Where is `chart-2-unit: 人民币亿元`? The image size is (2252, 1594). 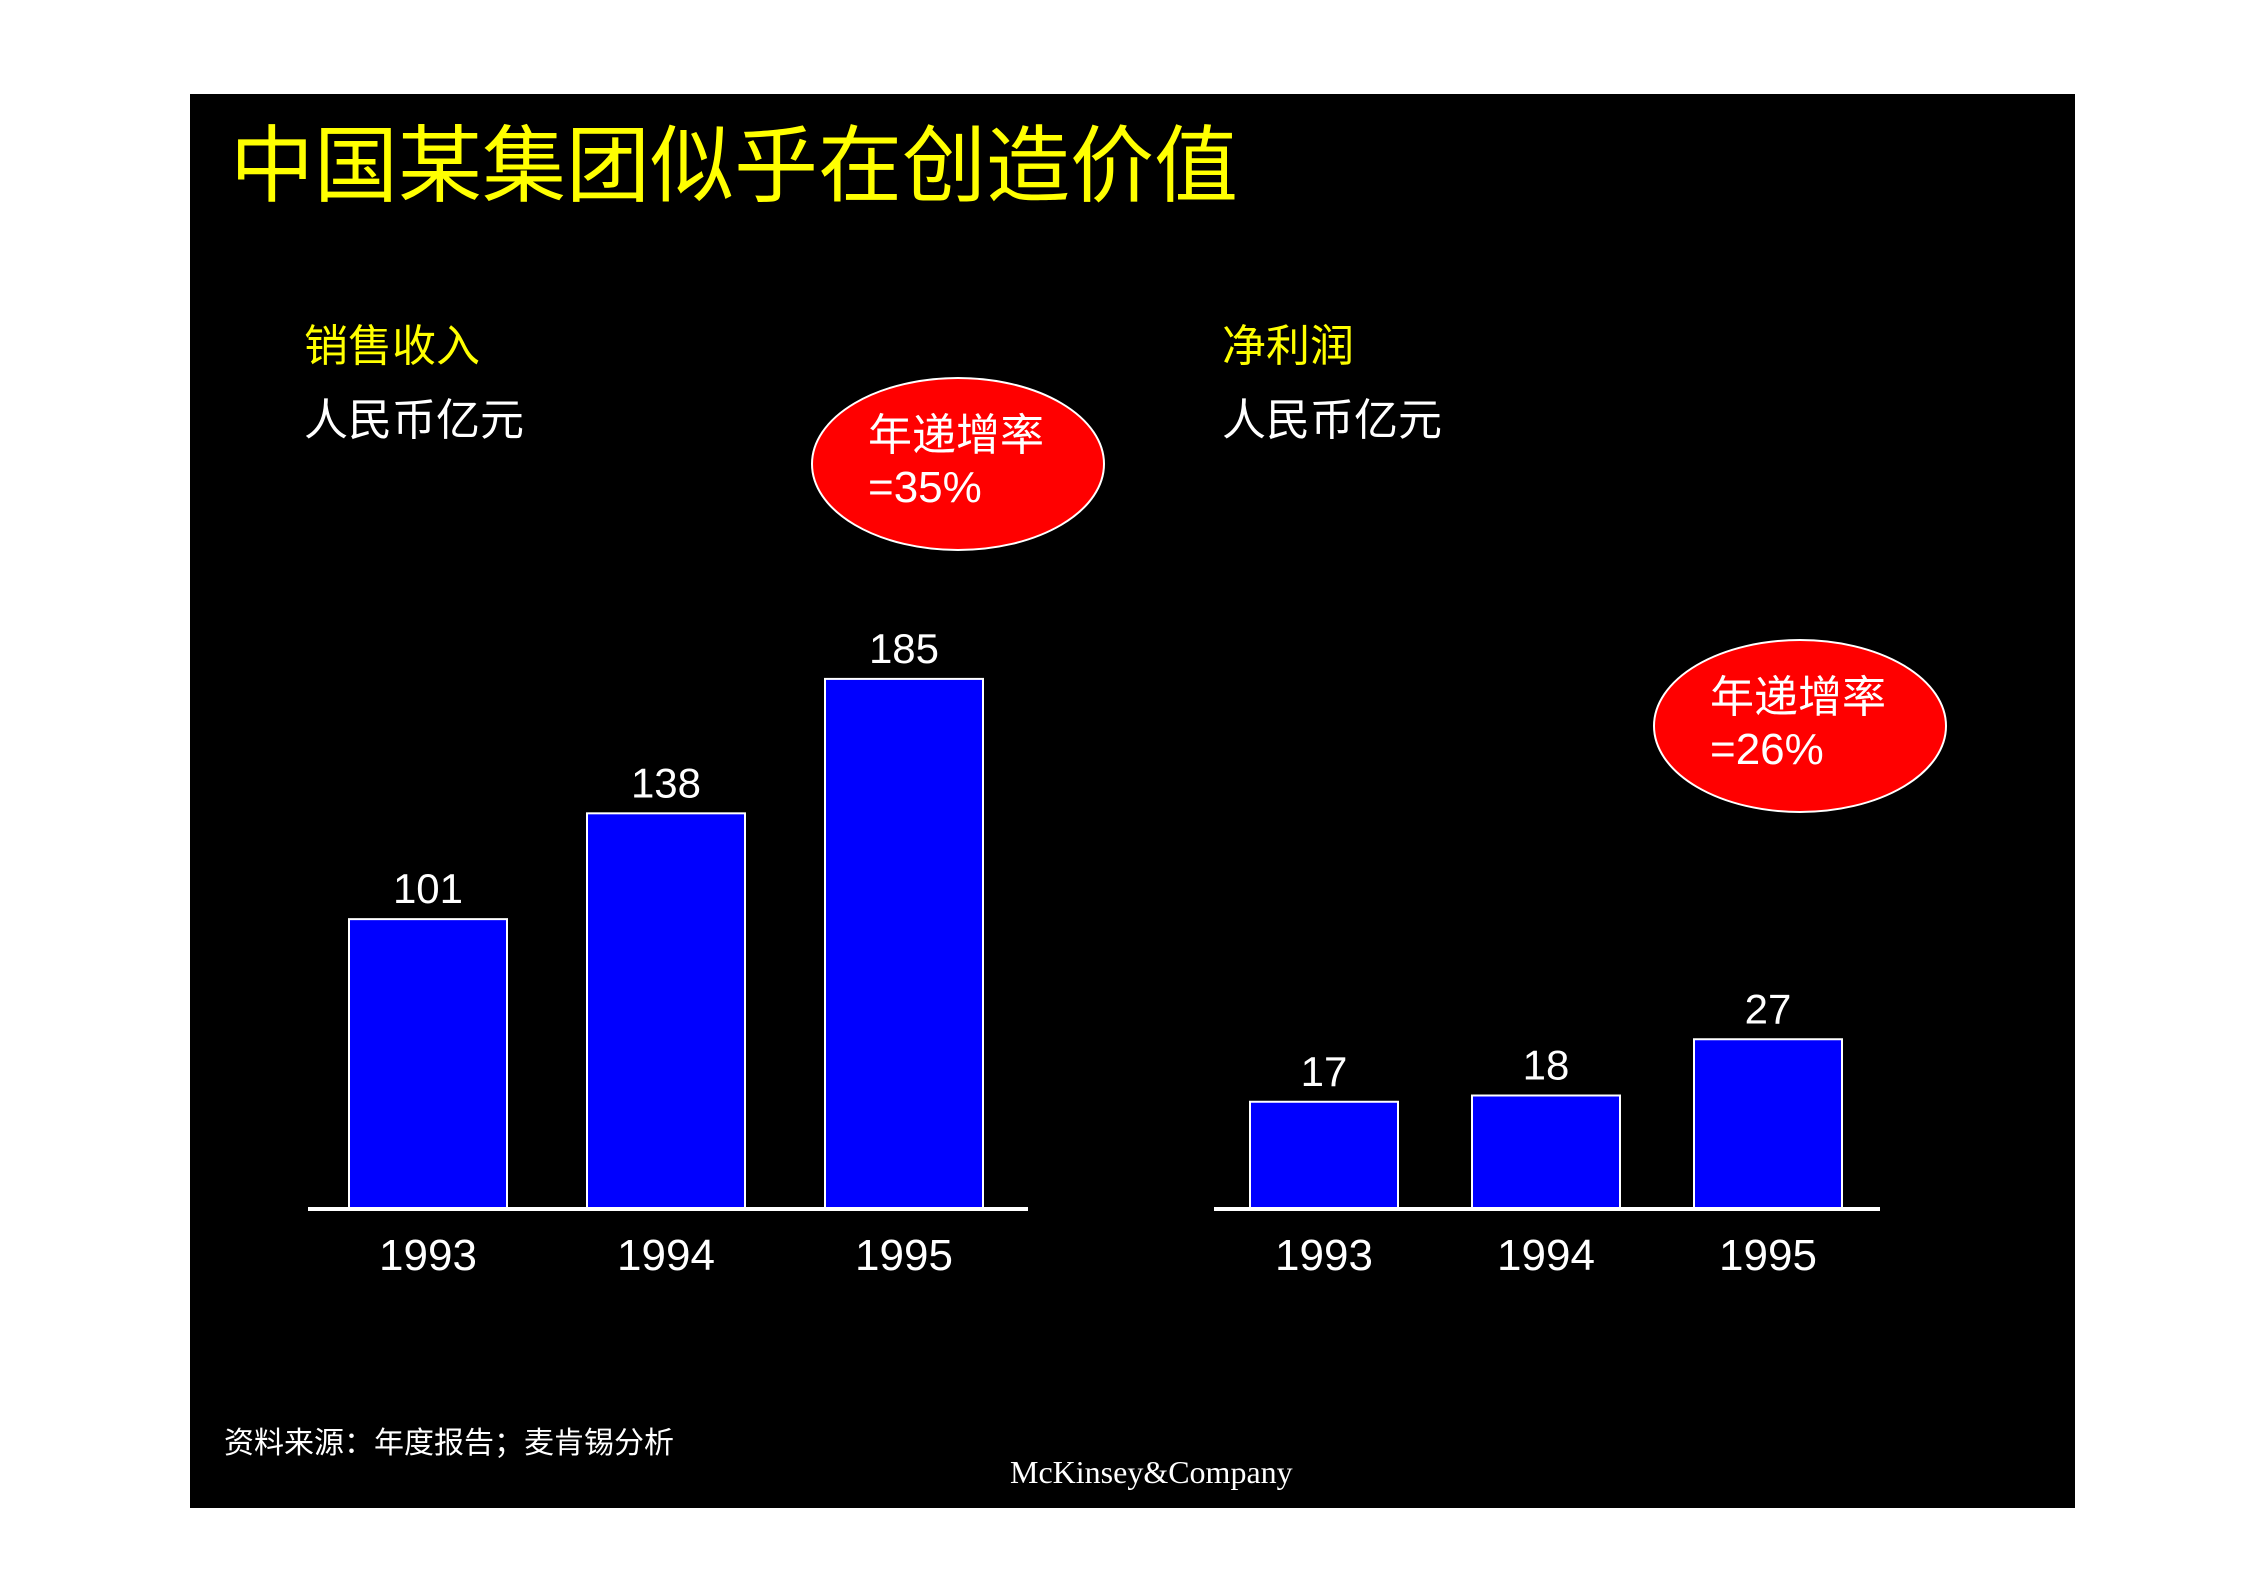 chart-2-unit: 人民币亿元 is located at coordinates (1332, 420).